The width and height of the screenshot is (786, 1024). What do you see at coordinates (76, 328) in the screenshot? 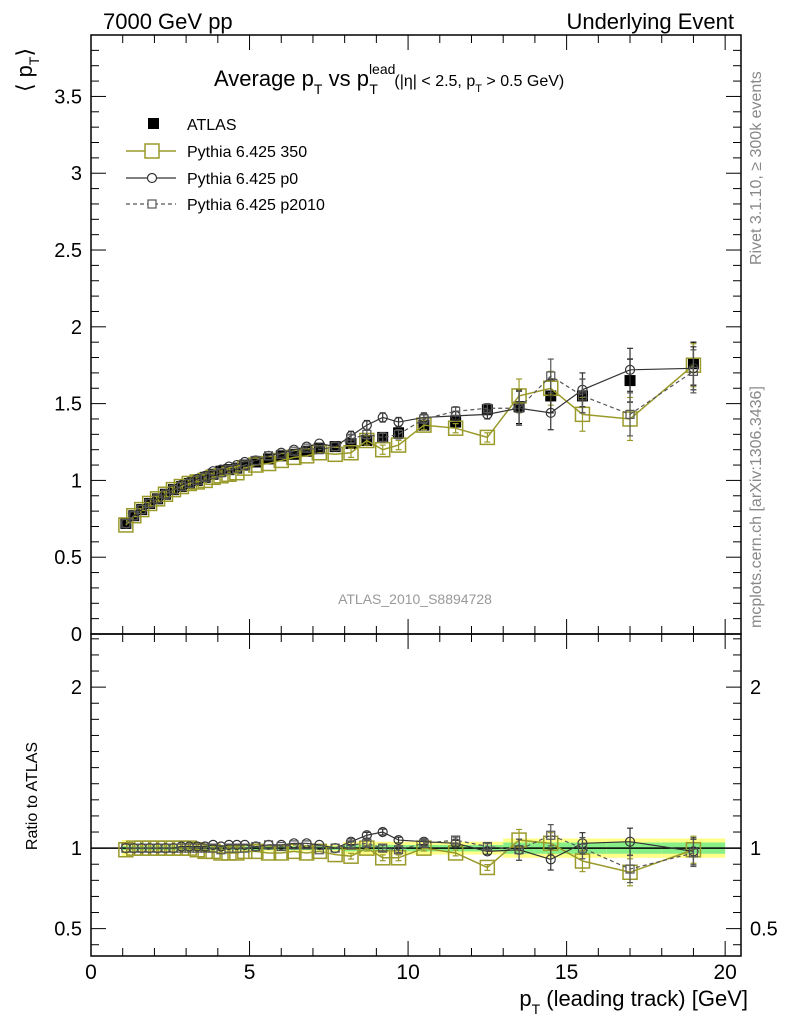
I see `y-tick-label: 2` at bounding box center [76, 328].